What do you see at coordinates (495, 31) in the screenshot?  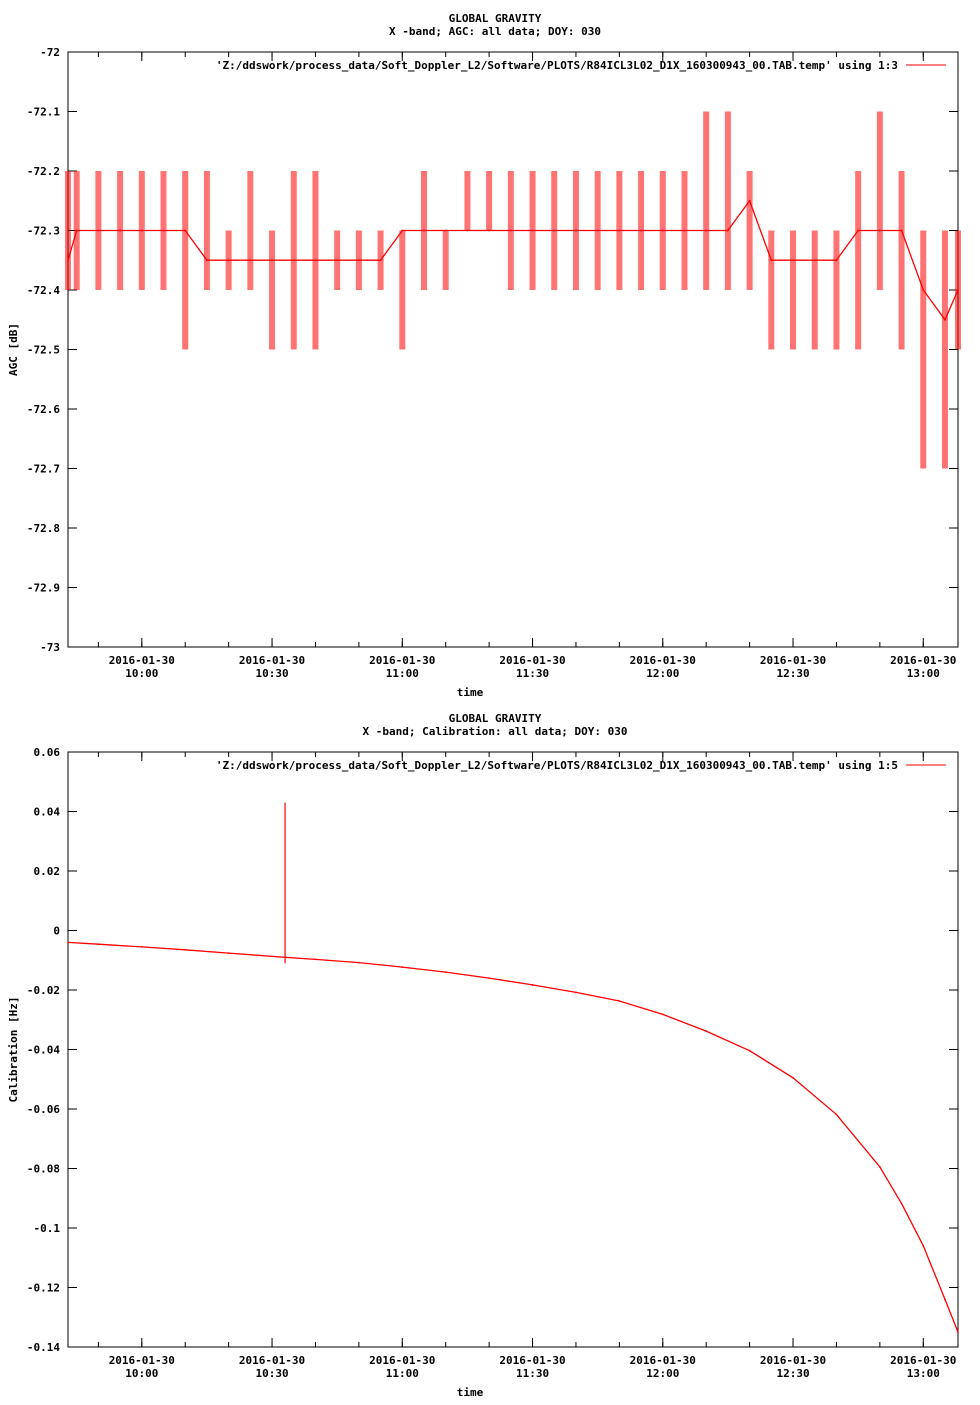 I see `chart-subtitle: X -band; AGC: all data; DOY: 030` at bounding box center [495, 31].